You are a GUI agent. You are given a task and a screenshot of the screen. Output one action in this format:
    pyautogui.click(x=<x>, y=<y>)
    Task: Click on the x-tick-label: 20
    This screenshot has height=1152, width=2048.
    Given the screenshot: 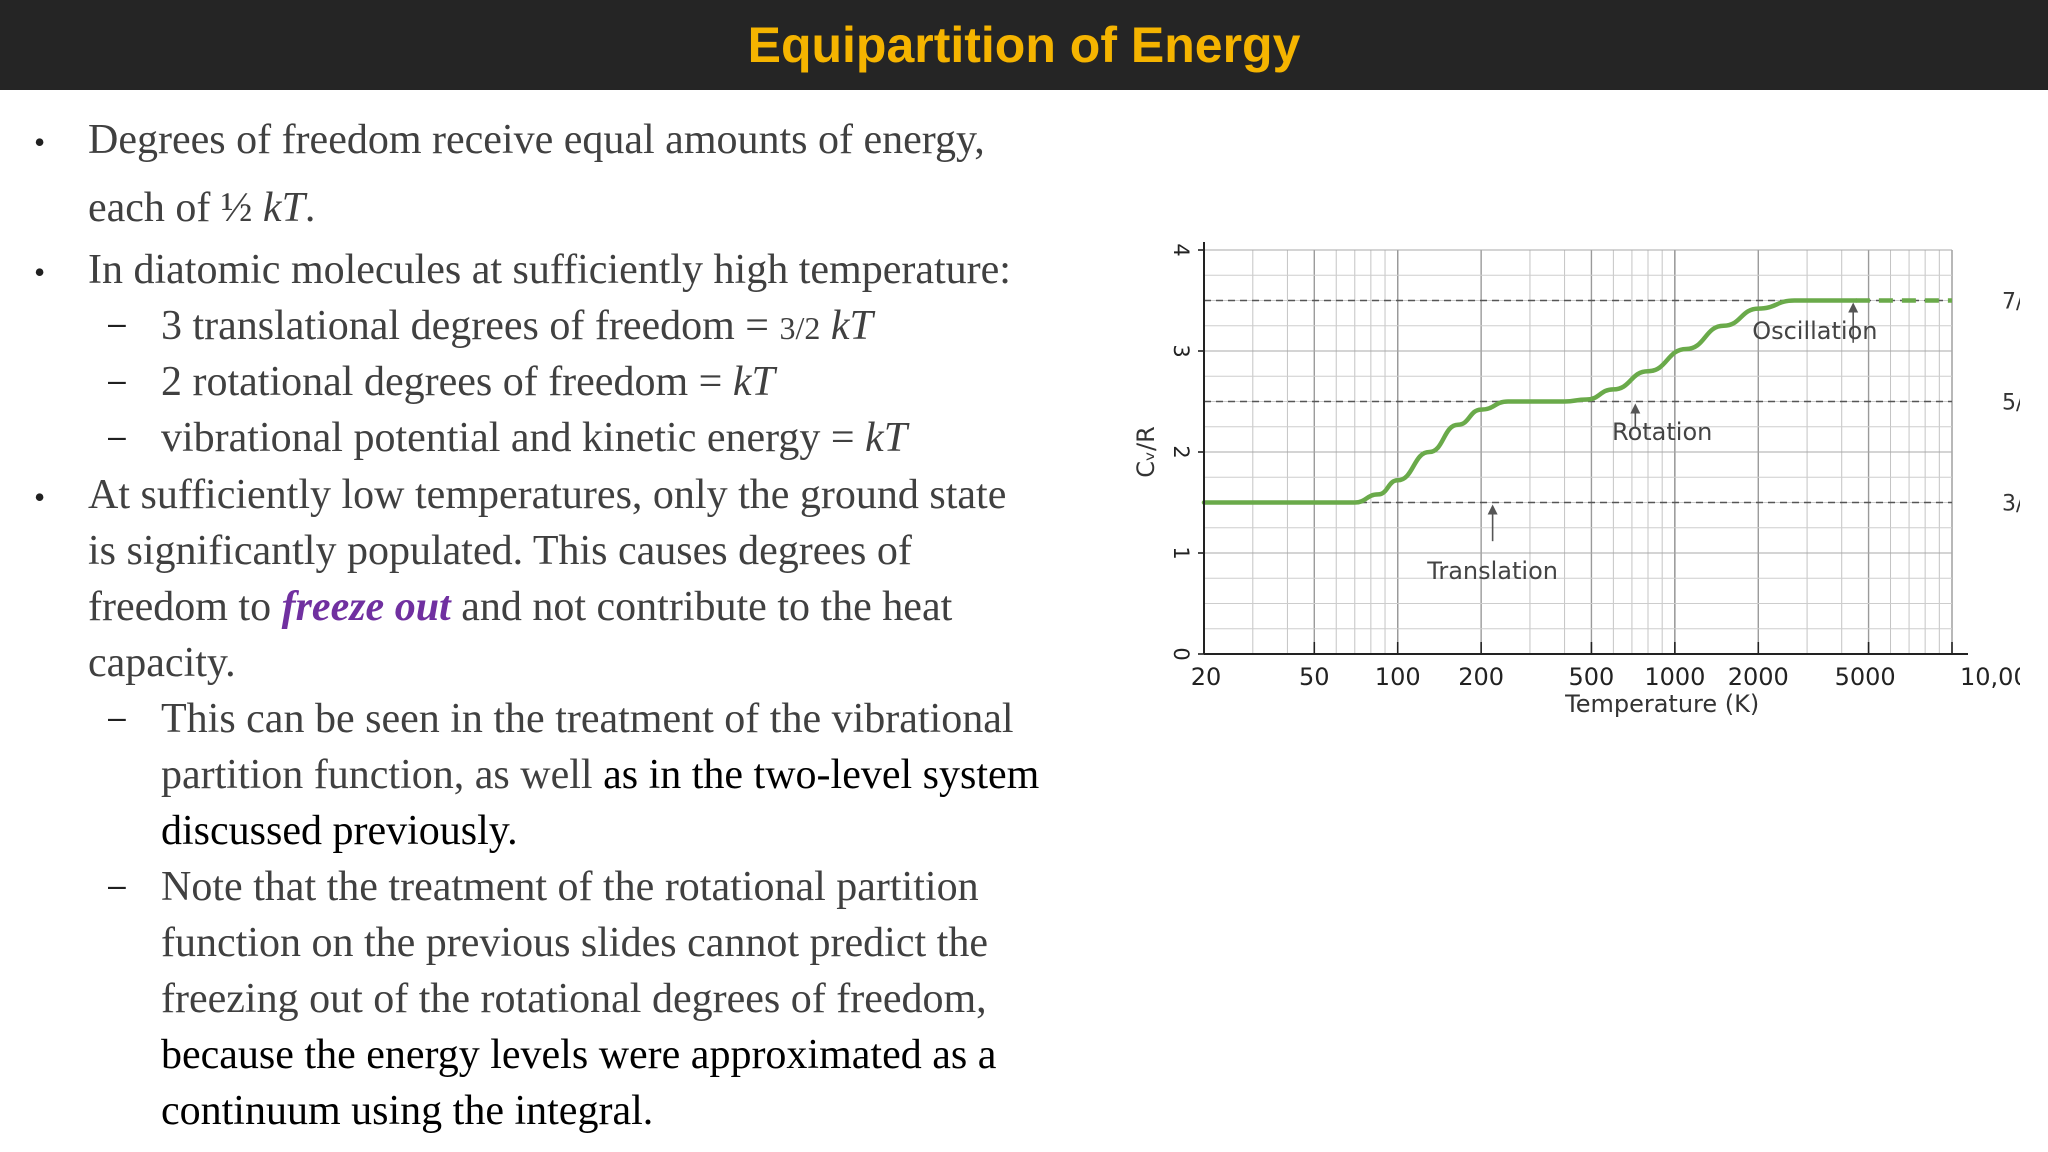 What is the action you would take?
    pyautogui.click(x=1206, y=677)
    